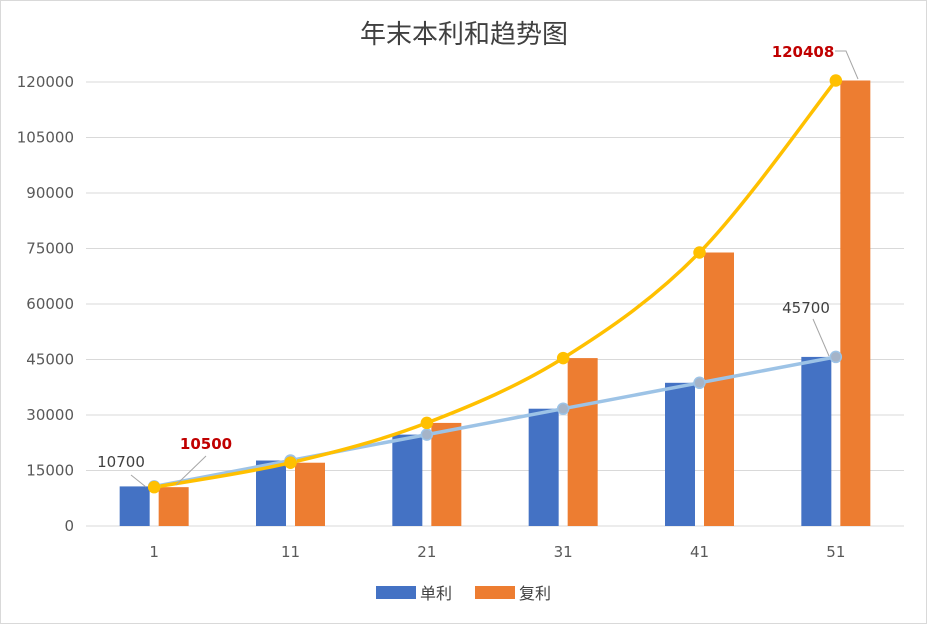  I want to click on y-tick-label: 105000, so click(45, 138).